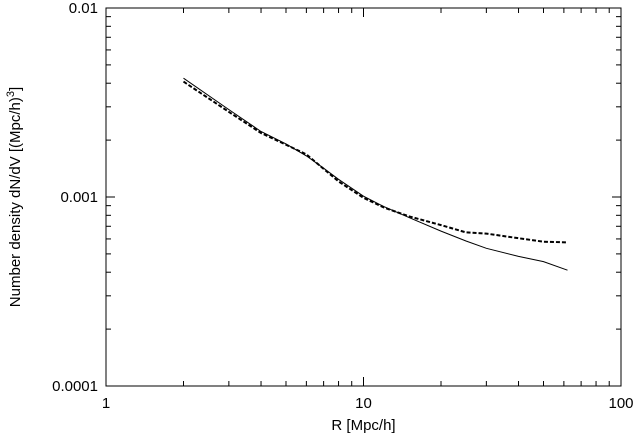 The width and height of the screenshot is (636, 438). I want to click on x-axis-label: R [Mpc/h], so click(363, 425).